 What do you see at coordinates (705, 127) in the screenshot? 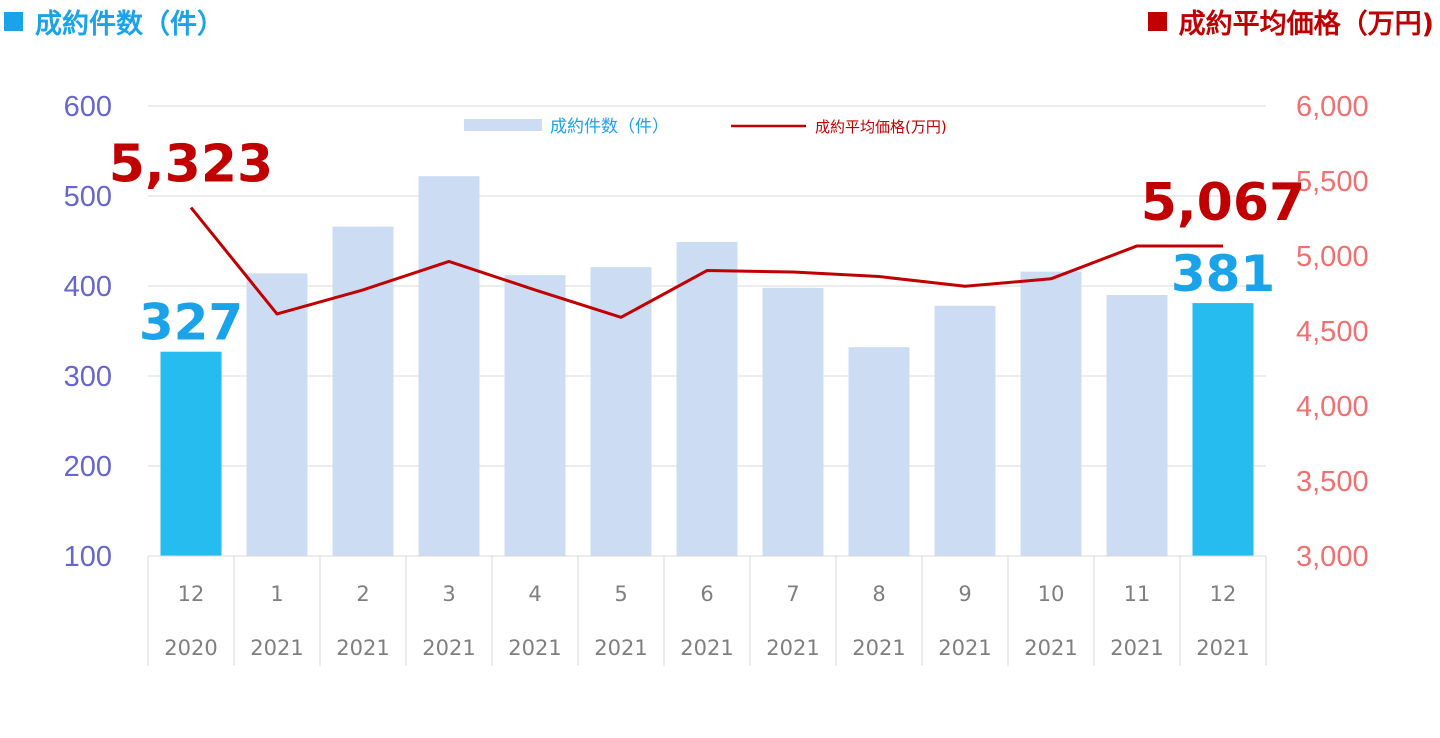
I see `legend: 成約件数（件） 成約平均価格(万円)` at bounding box center [705, 127].